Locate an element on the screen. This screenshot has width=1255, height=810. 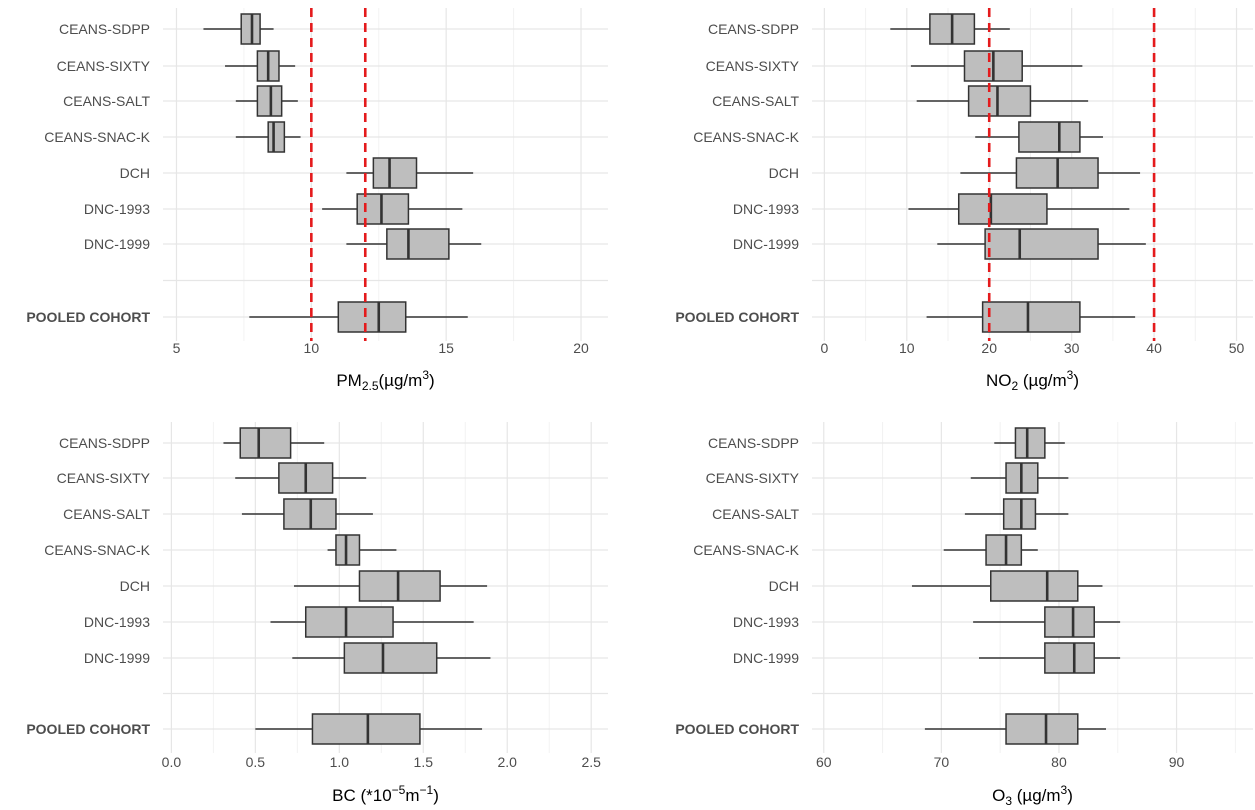
x-axis-label-part: 2.5 is located at coordinates (370, 386).